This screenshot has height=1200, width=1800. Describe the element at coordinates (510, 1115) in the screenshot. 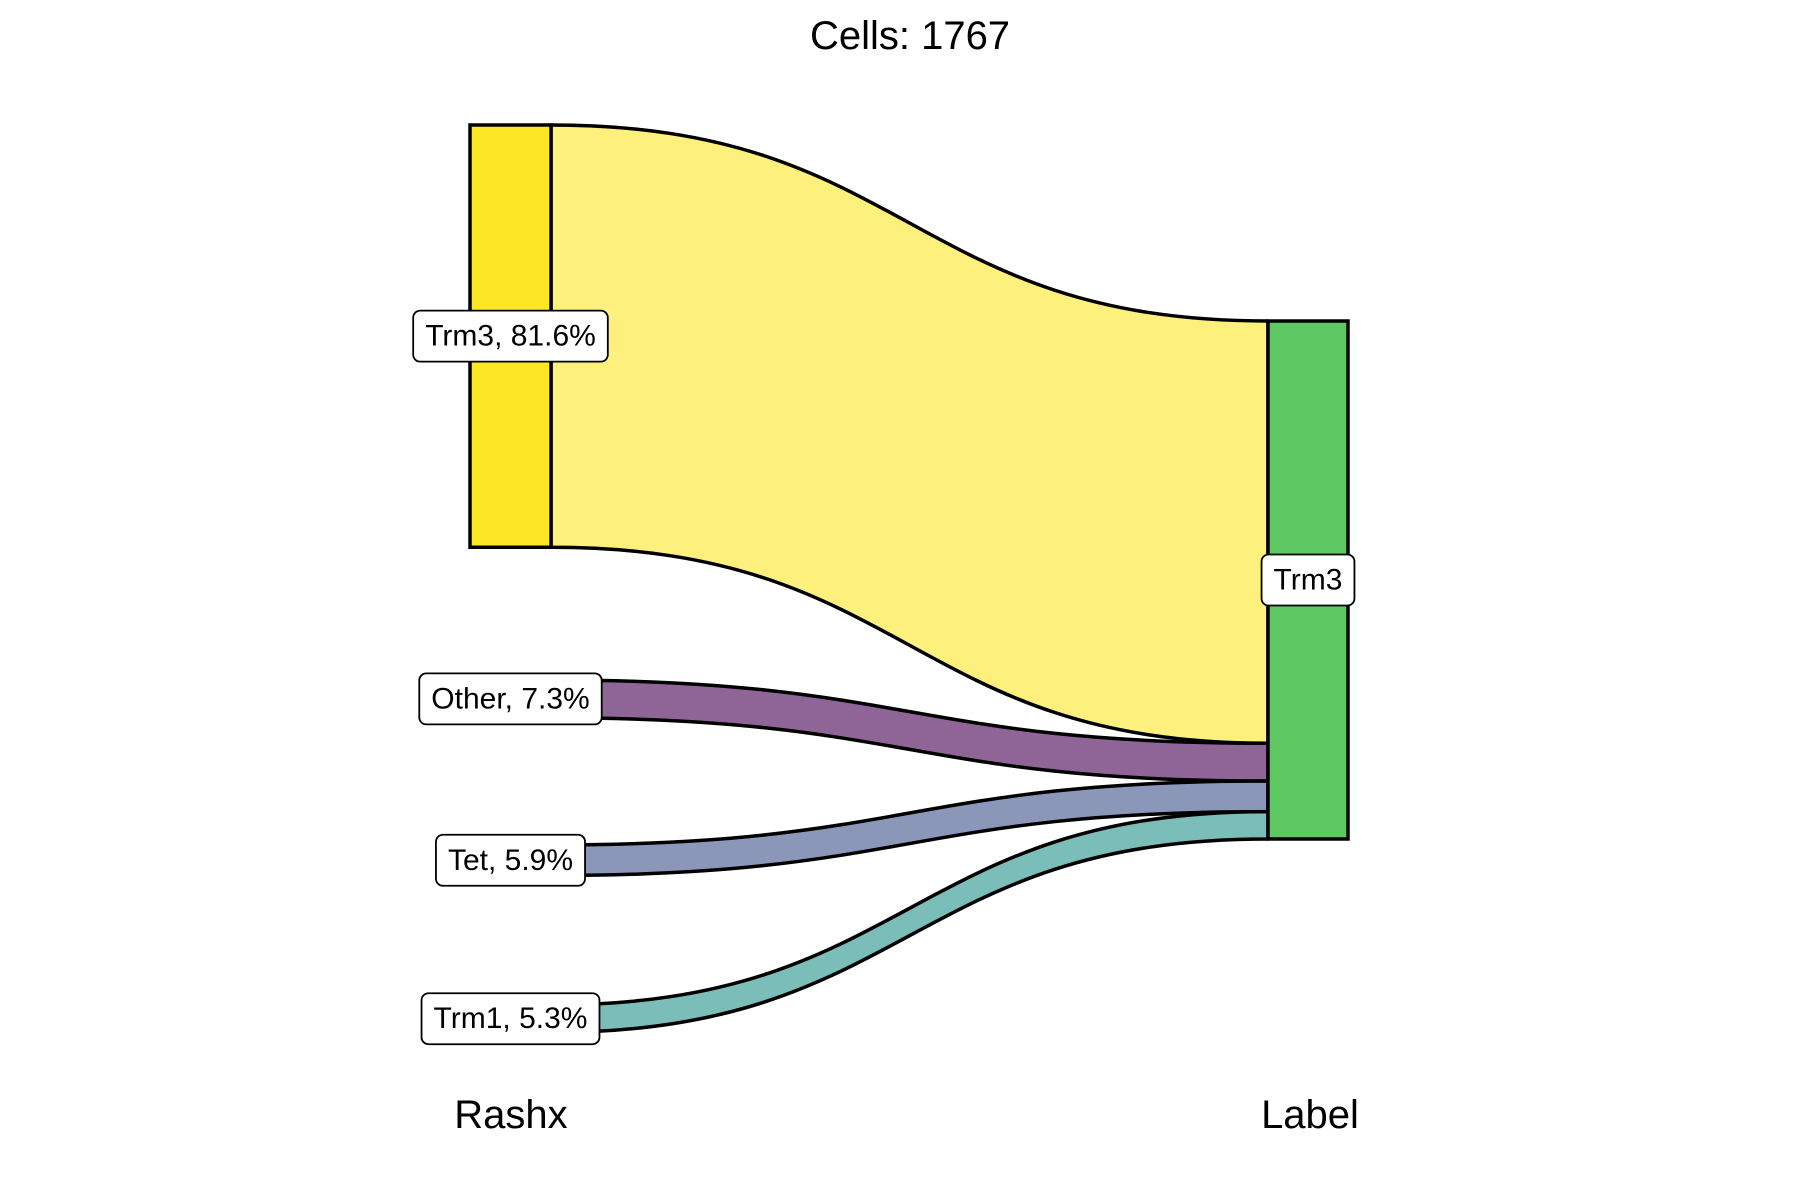

I see `axis-label-left: Rashx` at that location.